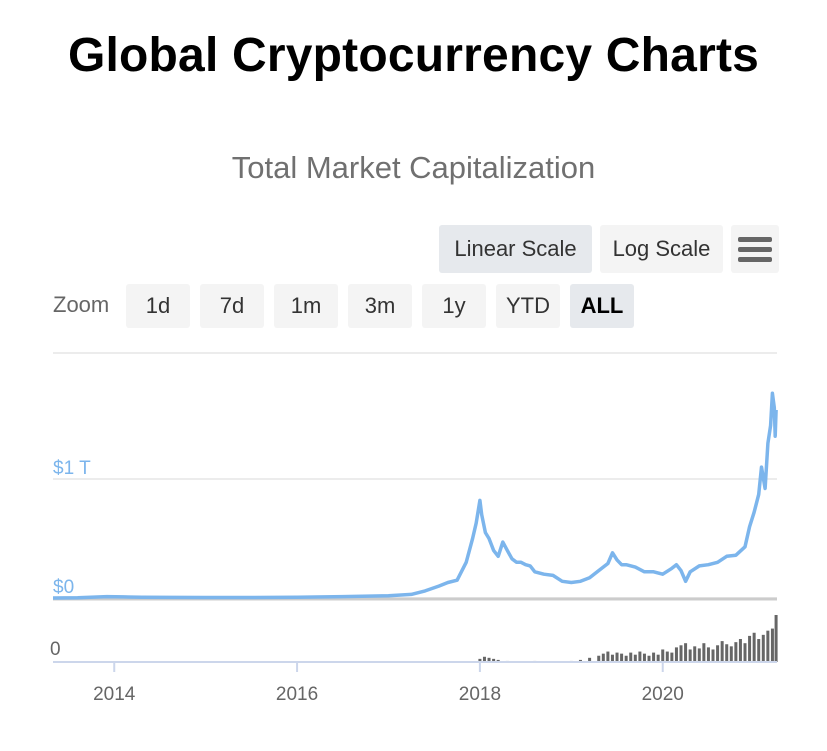 This screenshot has width=827, height=751. What do you see at coordinates (158, 306) in the screenshot?
I see `zoom-1d-button: 1d` at bounding box center [158, 306].